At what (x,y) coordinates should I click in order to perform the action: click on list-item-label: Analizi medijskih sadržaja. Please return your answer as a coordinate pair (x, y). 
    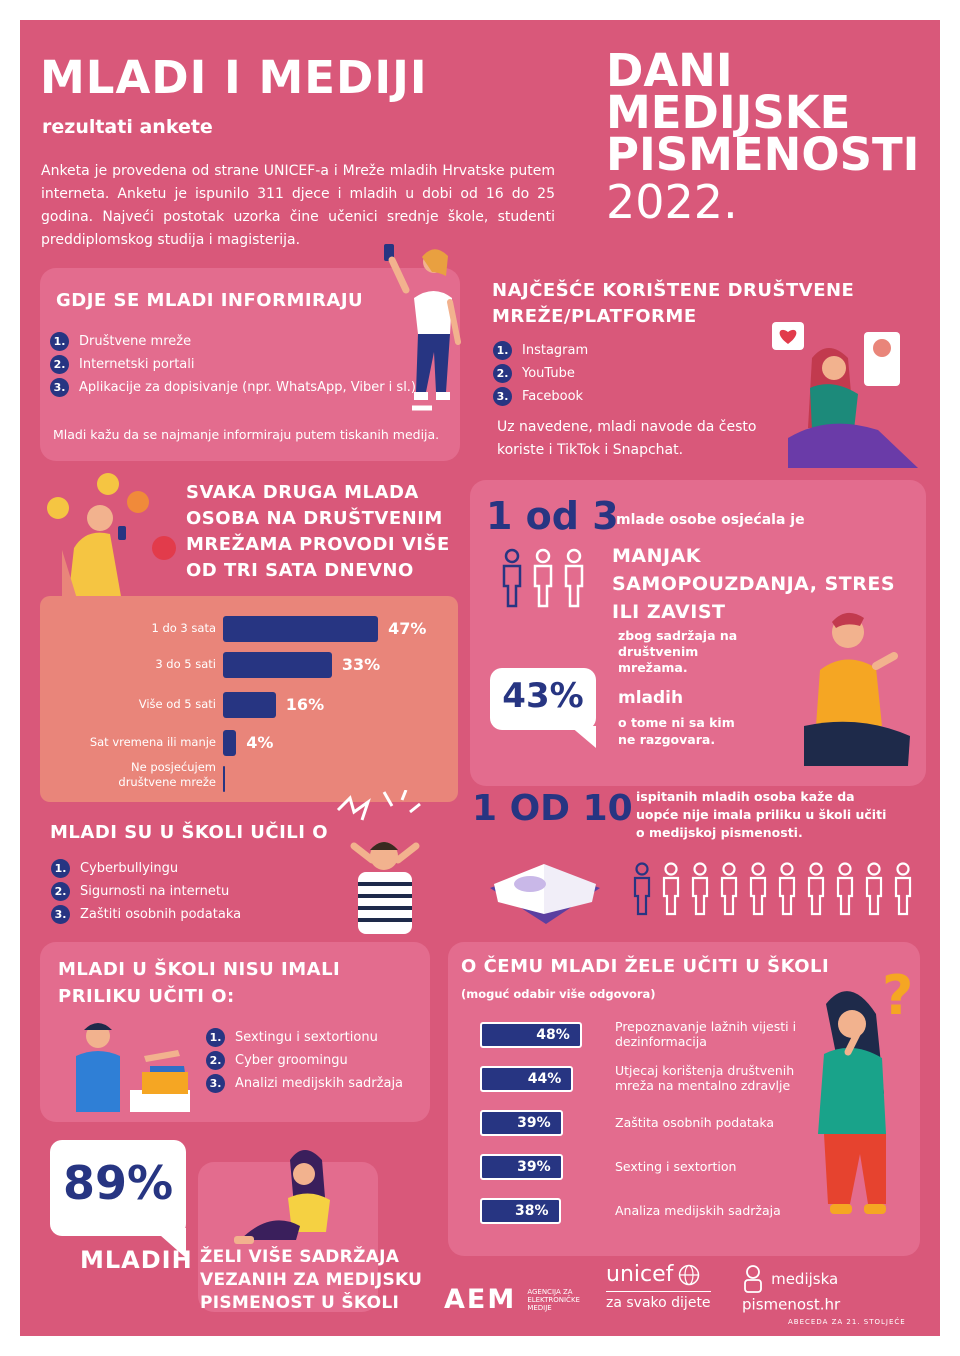
    Looking at the image, I should click on (319, 1083).